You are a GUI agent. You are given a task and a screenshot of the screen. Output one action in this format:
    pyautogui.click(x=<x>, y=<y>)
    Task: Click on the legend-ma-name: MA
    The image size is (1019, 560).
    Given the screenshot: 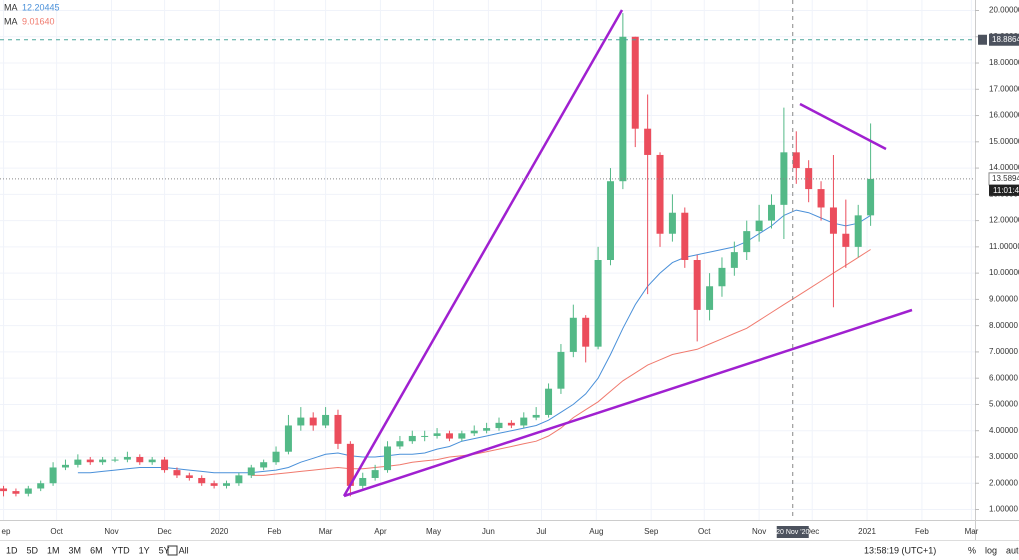 What is the action you would take?
    pyautogui.click(x=11, y=7)
    